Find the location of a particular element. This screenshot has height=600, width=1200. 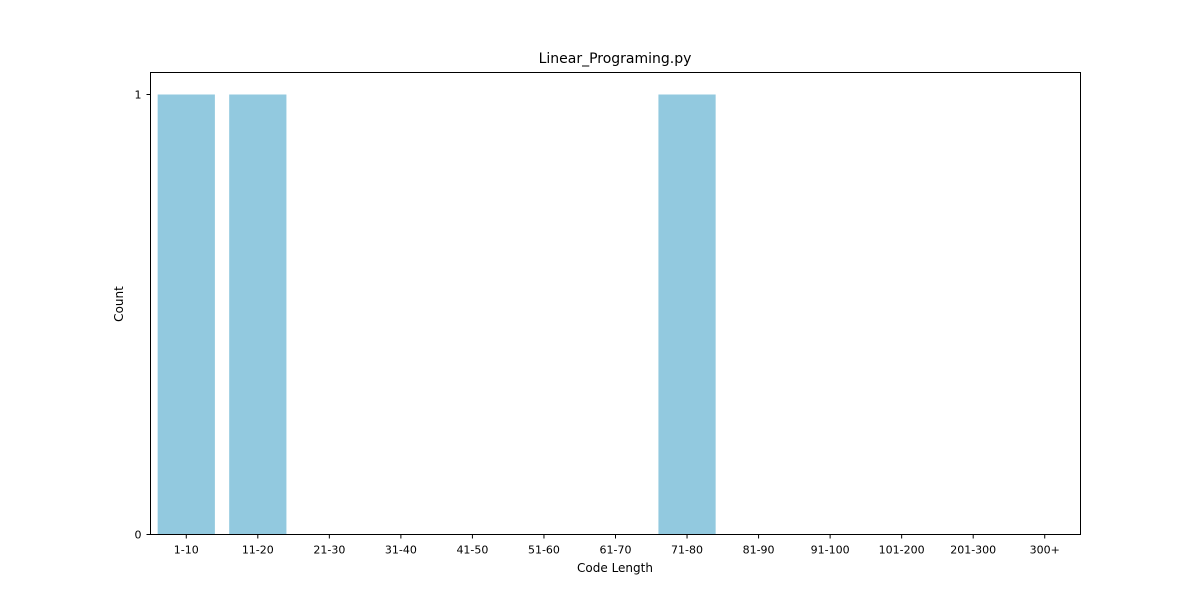

x-tick-label: 31-40 is located at coordinates (401, 550).